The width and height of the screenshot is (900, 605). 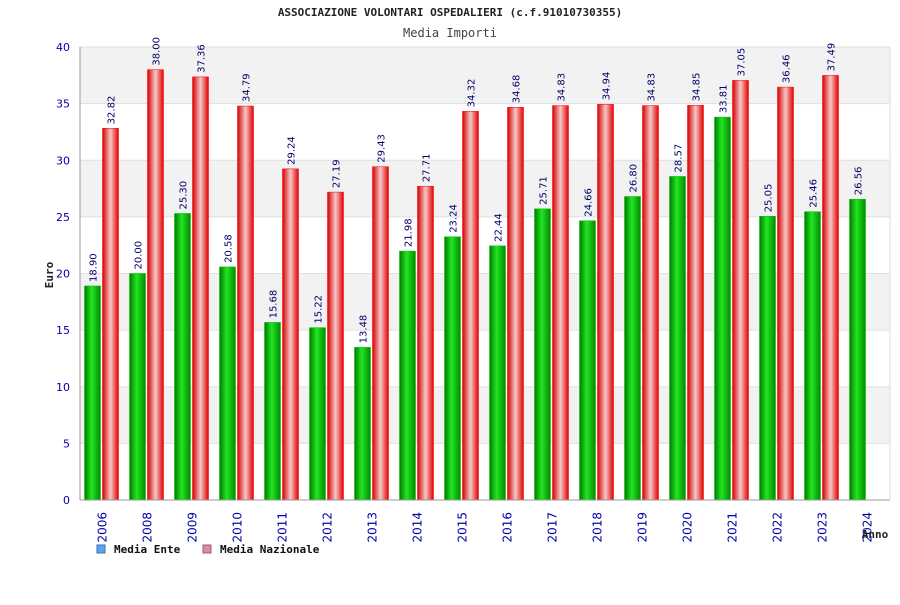 What do you see at coordinates (112, 110) in the screenshot?
I see `data-label-nazionale: 32.82` at bounding box center [112, 110].